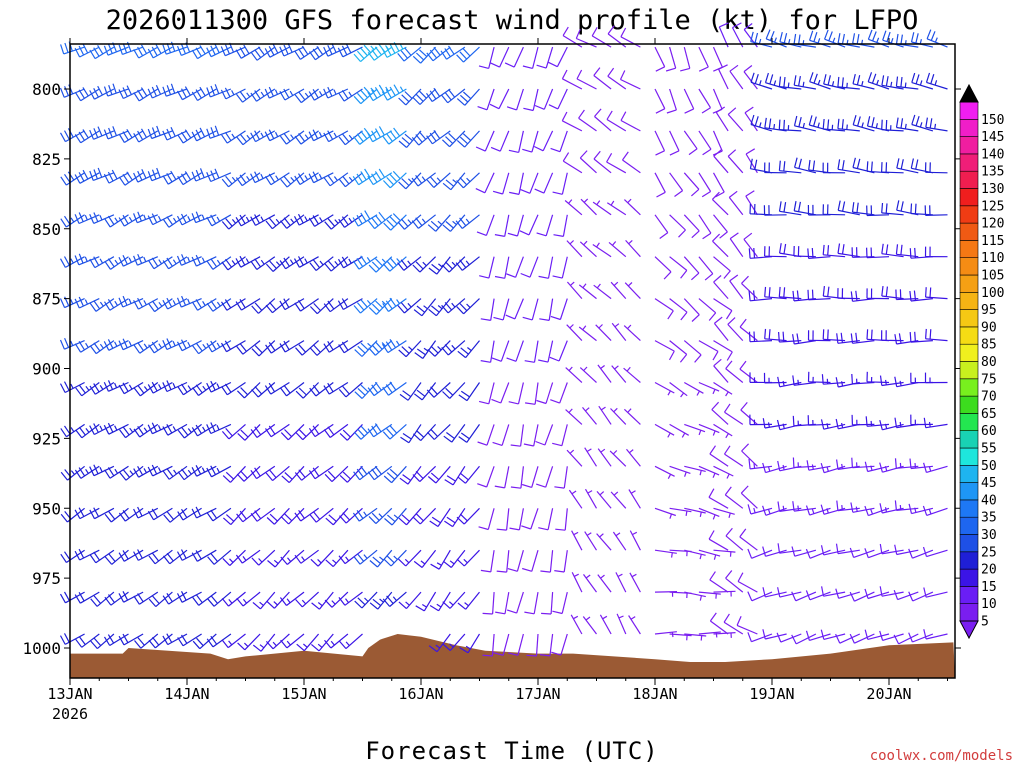 This screenshot has height=768, width=1024. Describe the element at coordinates (989, 414) in the screenshot. I see `colorbar-label: 65` at that location.